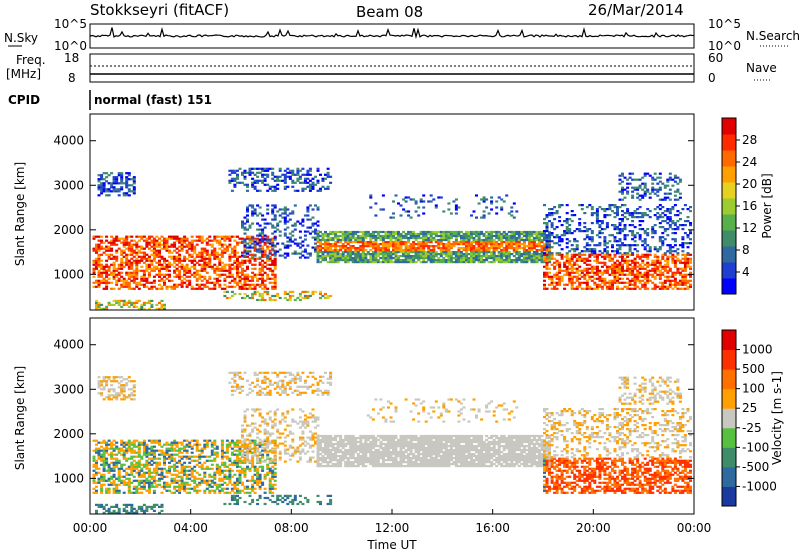  I want to click on beam-label: Beam 08, so click(389, 12).